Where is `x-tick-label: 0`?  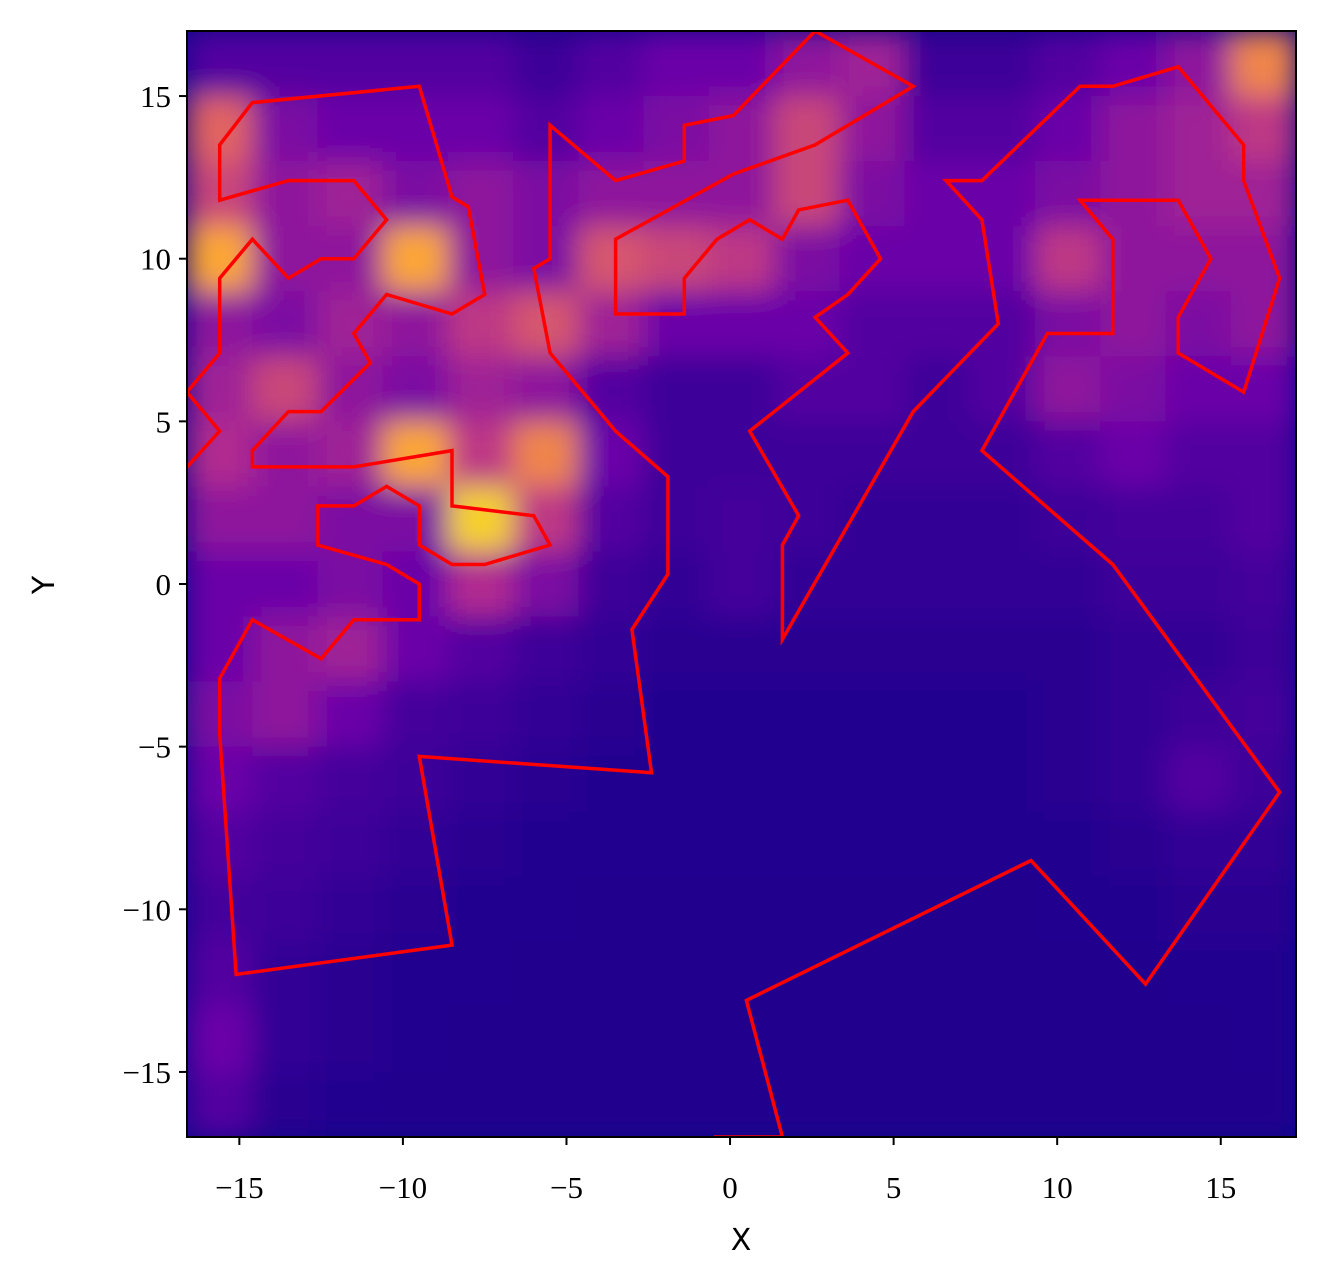 x-tick-label: 0 is located at coordinates (730, 1187).